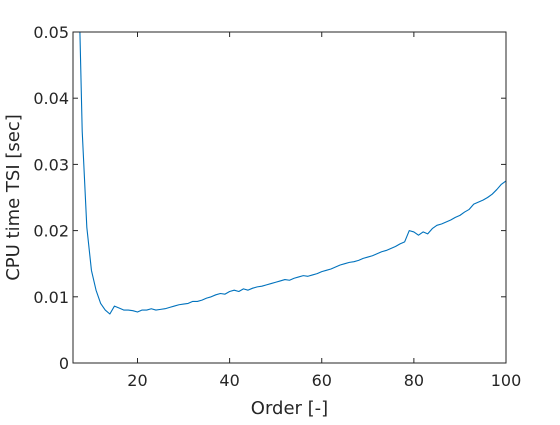 The height and width of the screenshot is (425, 560). I want to click on y-tick-label: 0, so click(64, 363).